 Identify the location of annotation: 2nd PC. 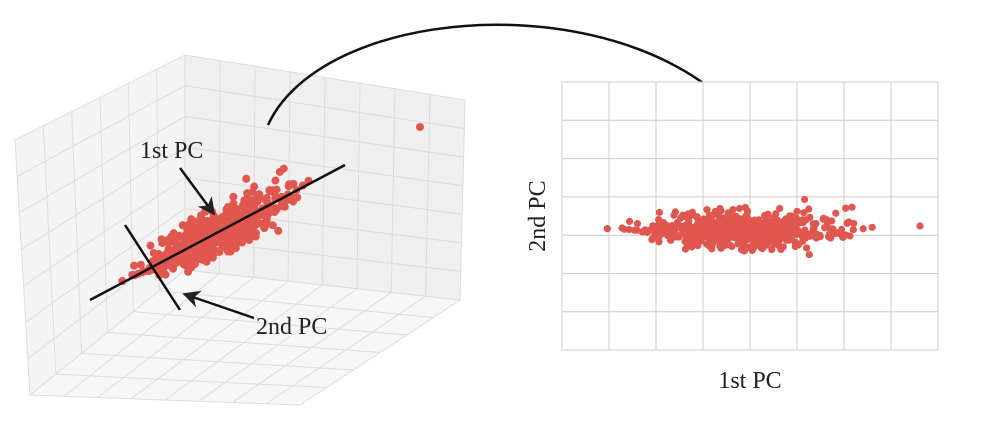
(291, 327).